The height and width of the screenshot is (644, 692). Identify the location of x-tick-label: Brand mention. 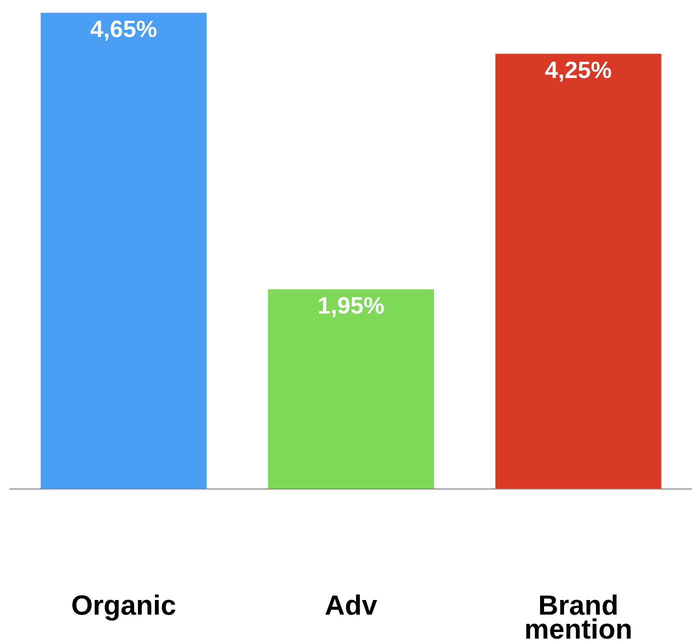
(578, 616).